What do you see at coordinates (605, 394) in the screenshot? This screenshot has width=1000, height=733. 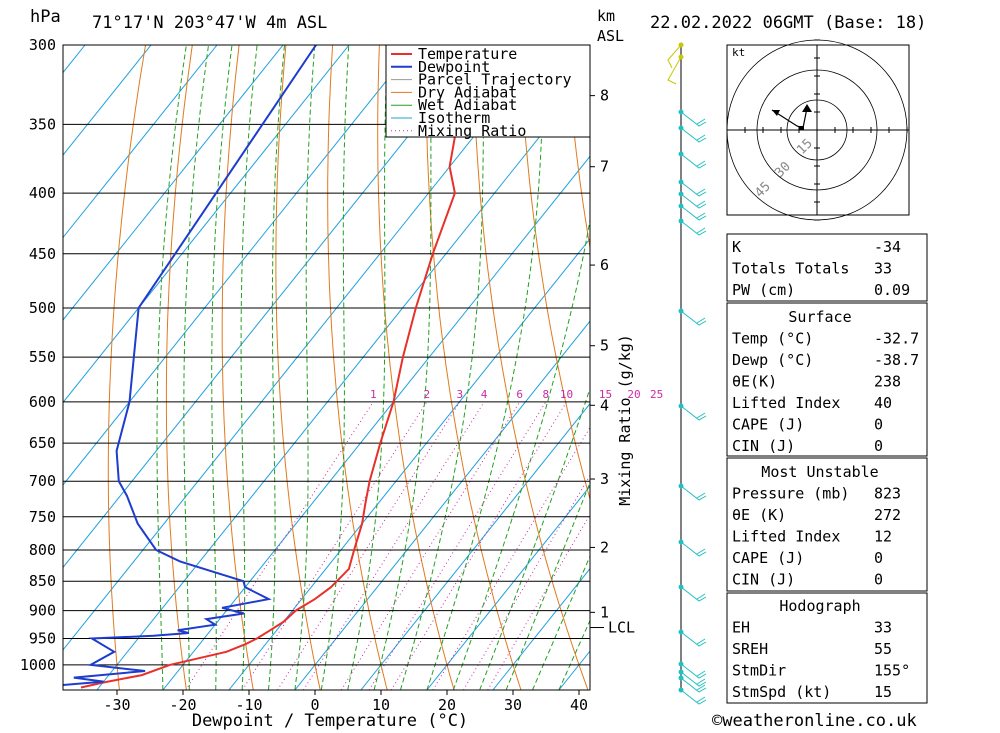 I see `mixing-ratio-label: 15` at bounding box center [605, 394].